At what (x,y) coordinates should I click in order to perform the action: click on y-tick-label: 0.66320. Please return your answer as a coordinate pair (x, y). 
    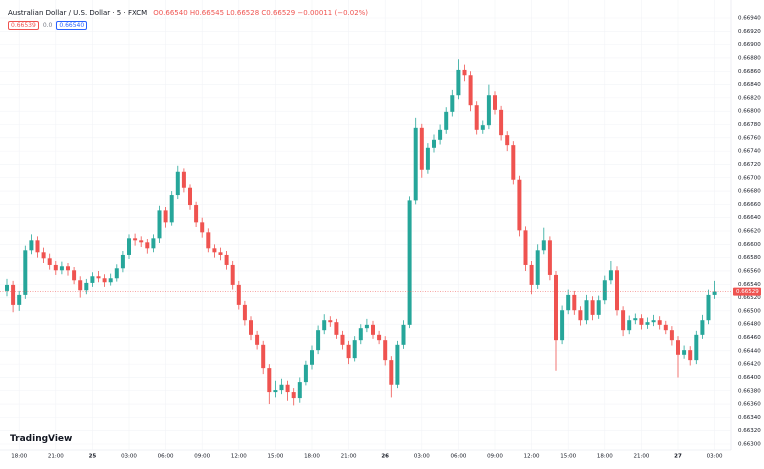
    Looking at the image, I should click on (749, 431).